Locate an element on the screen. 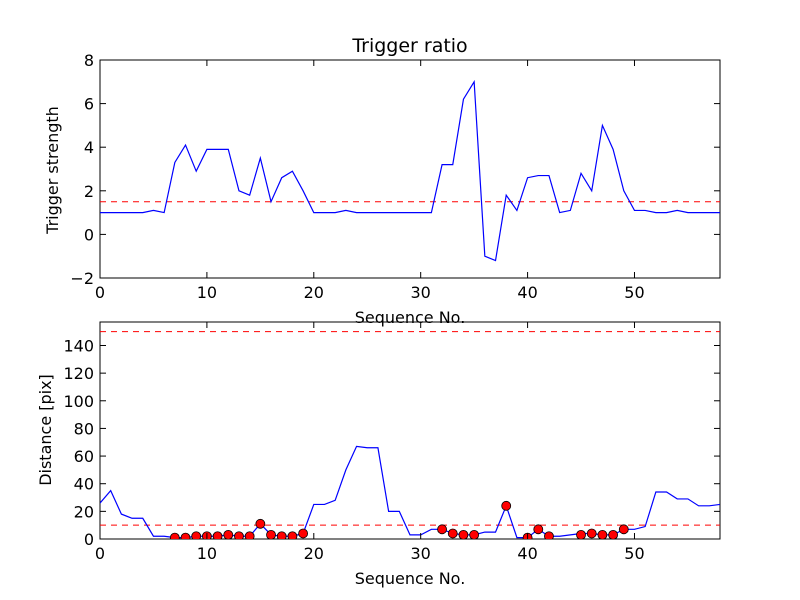 The image size is (800, 600). bottom-x-tick-label: 50 is located at coordinates (634, 553).